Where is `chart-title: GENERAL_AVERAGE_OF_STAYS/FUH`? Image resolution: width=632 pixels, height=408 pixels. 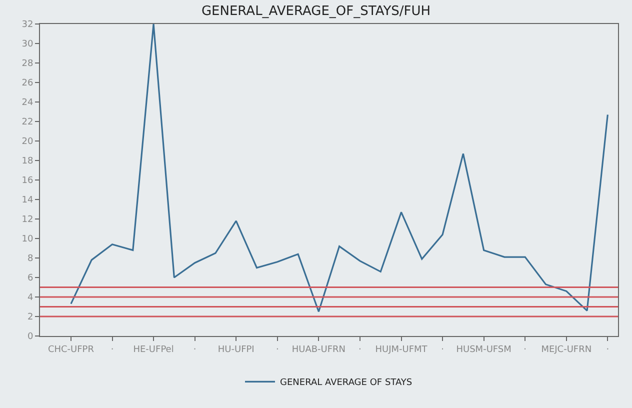 chart-title: GENERAL_AVERAGE_OF_STAYS/FUH is located at coordinates (316, 12).